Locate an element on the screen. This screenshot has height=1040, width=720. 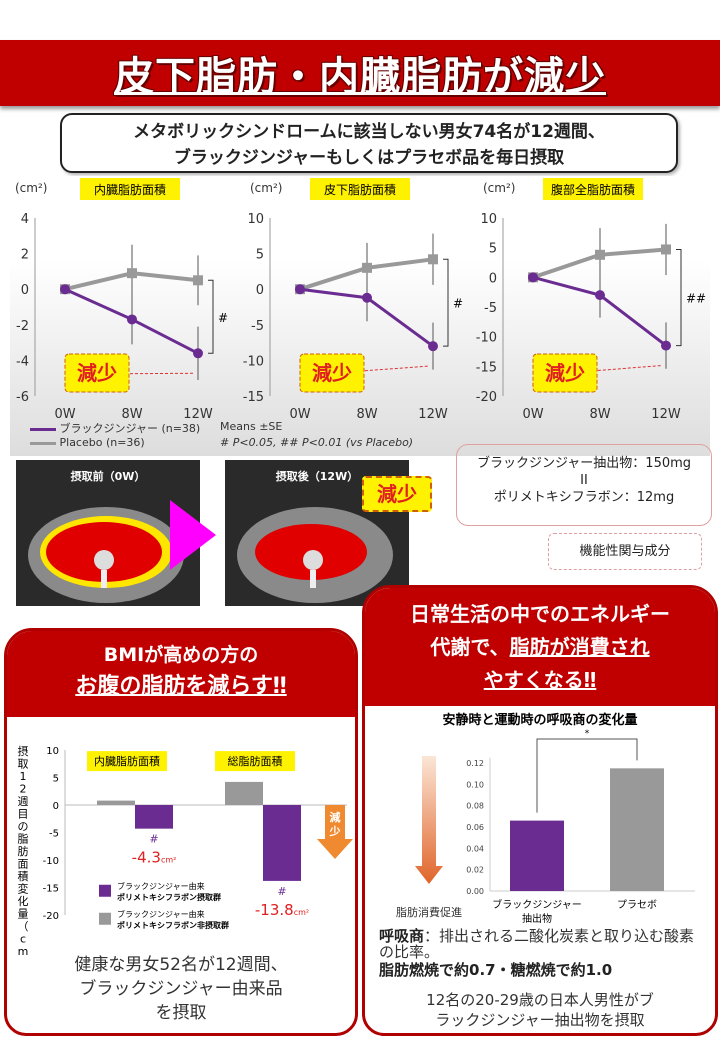
y-axis-label-char: 週 is located at coordinates (23, 801).